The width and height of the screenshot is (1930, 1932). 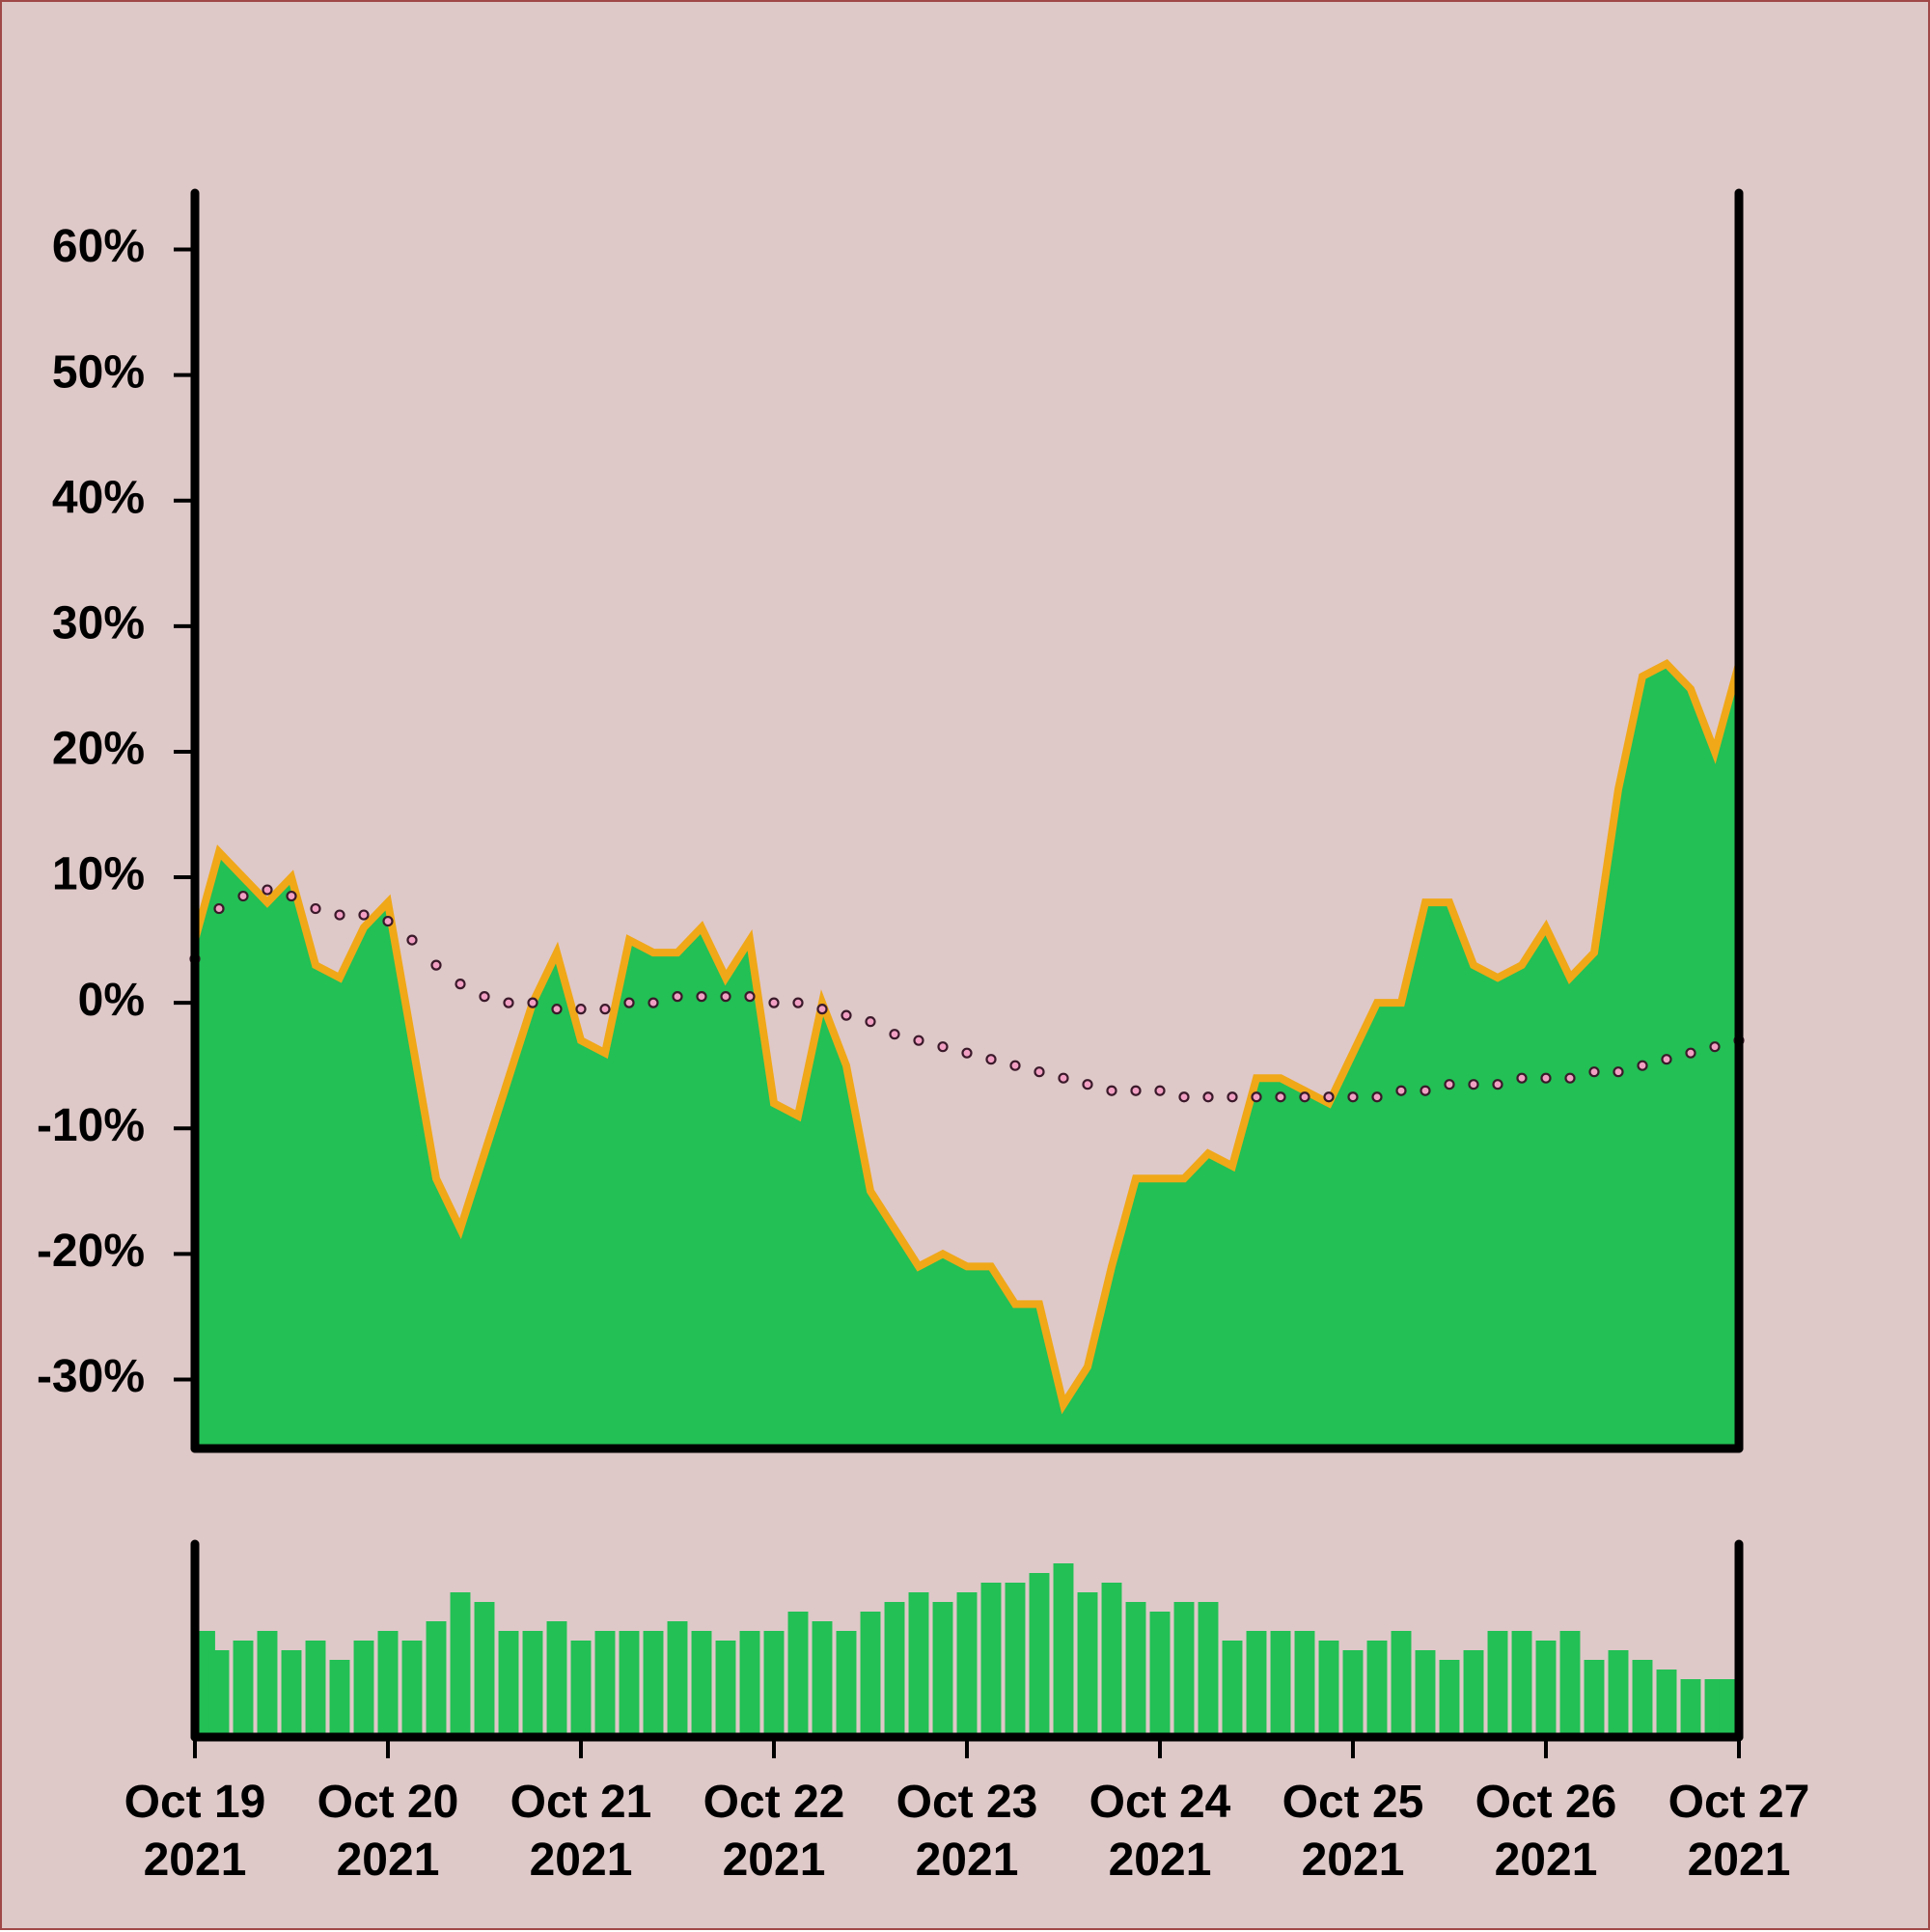 I want to click on y-tick-label: 10%, so click(x=98, y=874).